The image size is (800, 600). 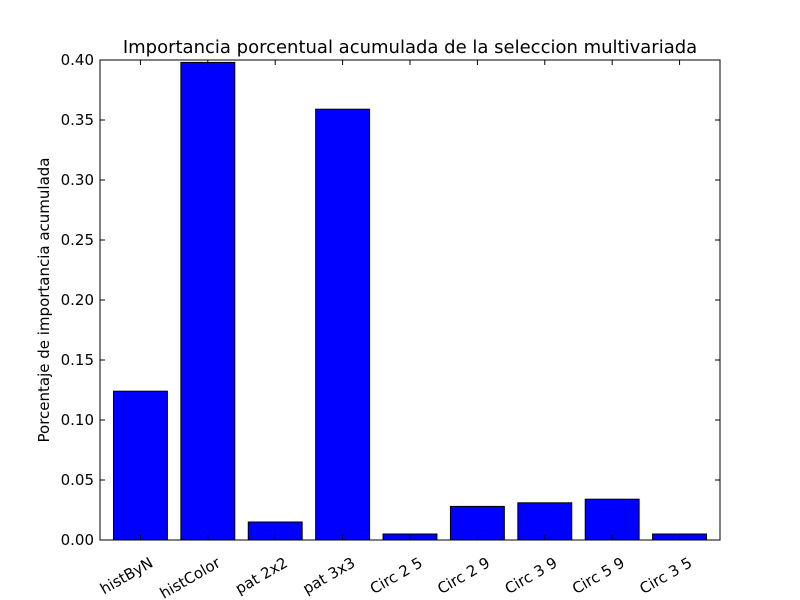 What do you see at coordinates (77, 60) in the screenshot?
I see `y-tick-label: 0.40` at bounding box center [77, 60].